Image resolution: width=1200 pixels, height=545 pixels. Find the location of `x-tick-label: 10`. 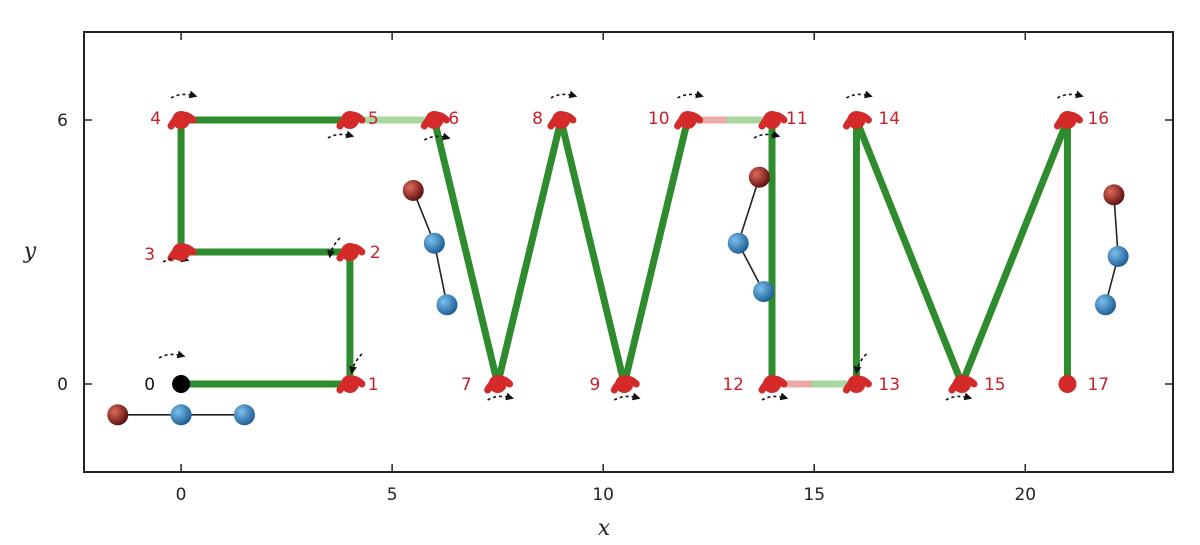

x-tick-label: 10 is located at coordinates (603, 495).